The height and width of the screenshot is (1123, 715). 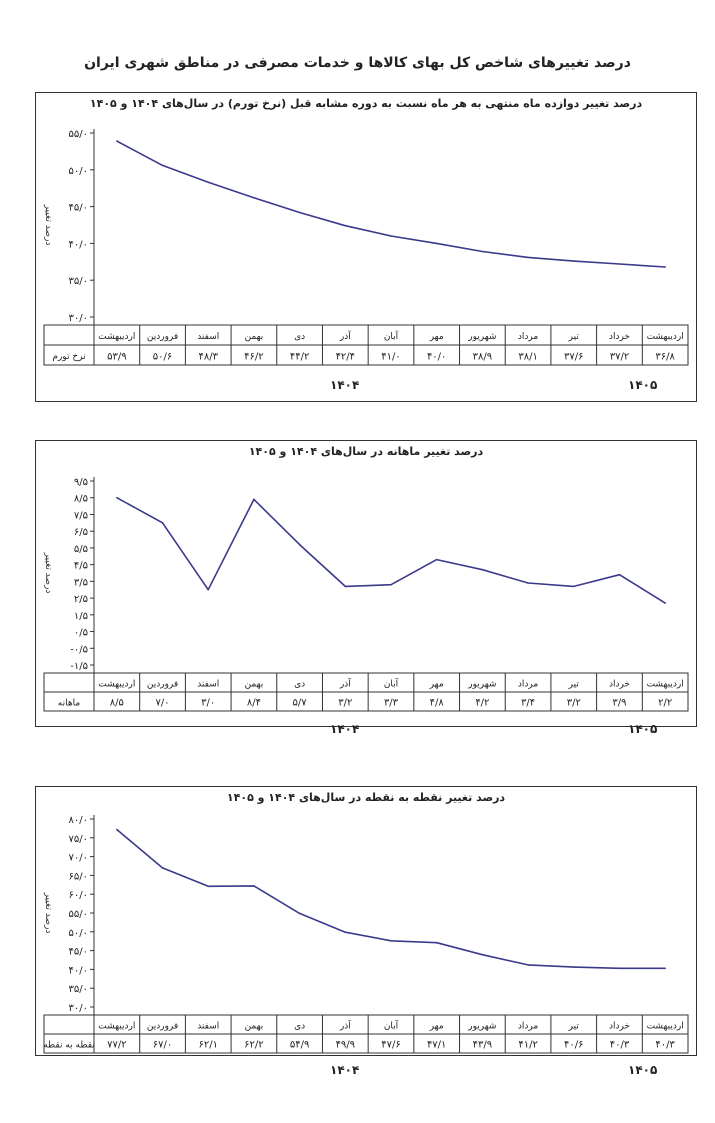 What do you see at coordinates (81, 566) in the screenshot?
I see `y-tick-label: ۴/۵` at bounding box center [81, 566].